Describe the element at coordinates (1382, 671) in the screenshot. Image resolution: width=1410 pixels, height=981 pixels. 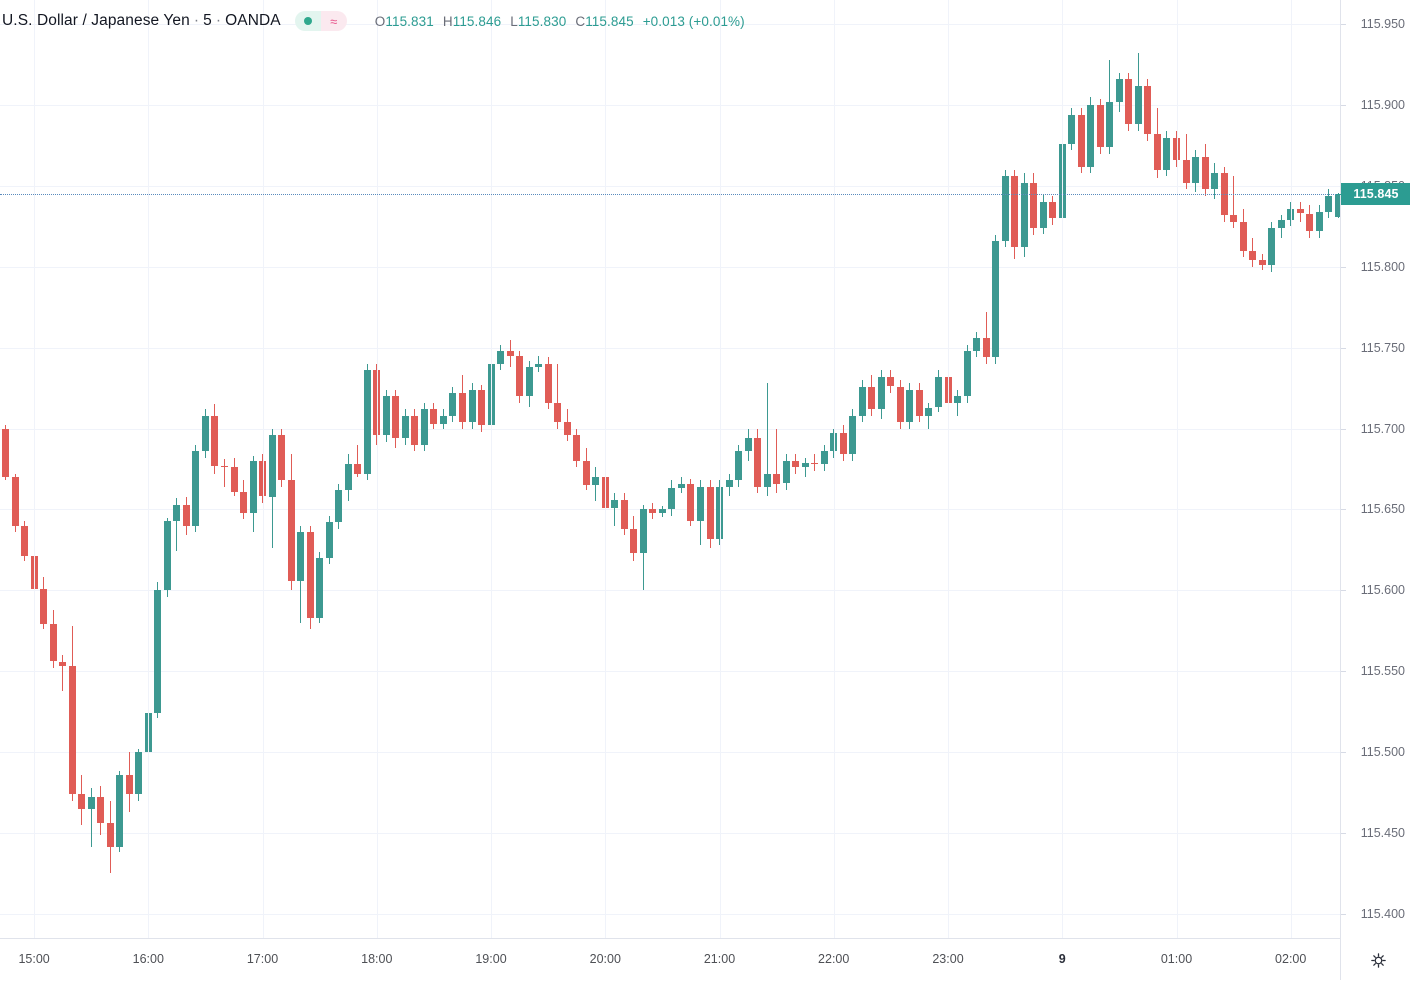
I see `price-axis-label: 115.550` at that location.